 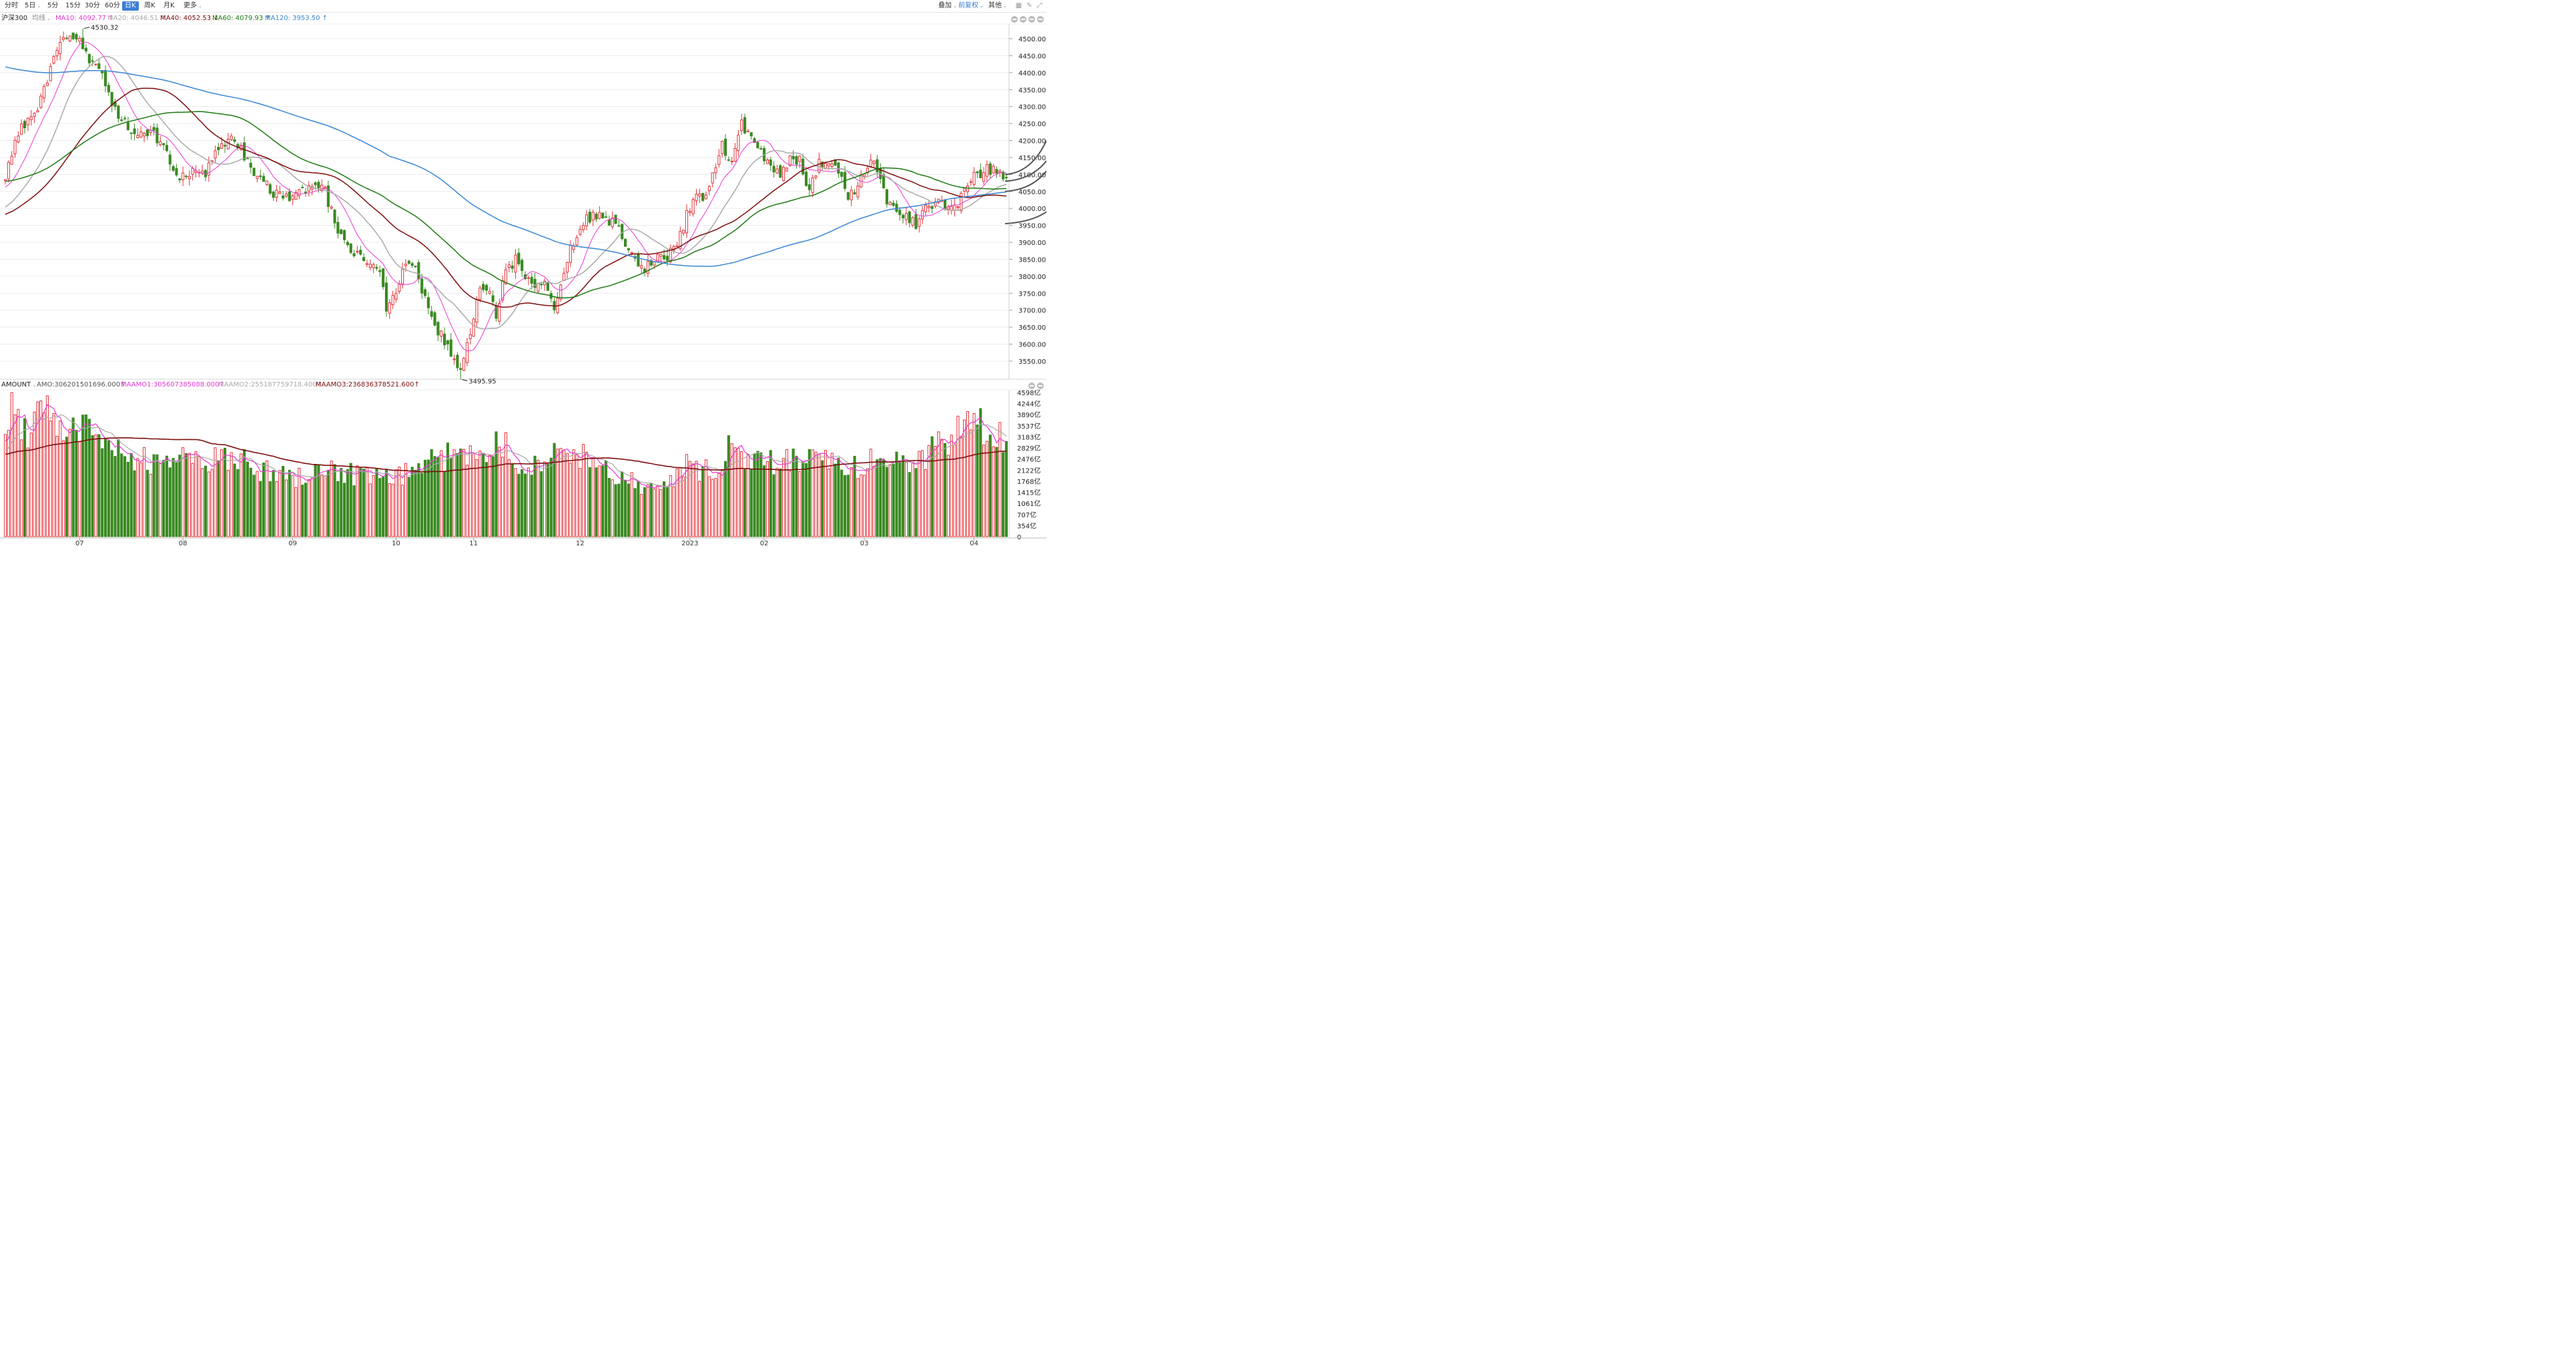 What do you see at coordinates (974, 543) in the screenshot?
I see `time-axis-label: 04` at bounding box center [974, 543].